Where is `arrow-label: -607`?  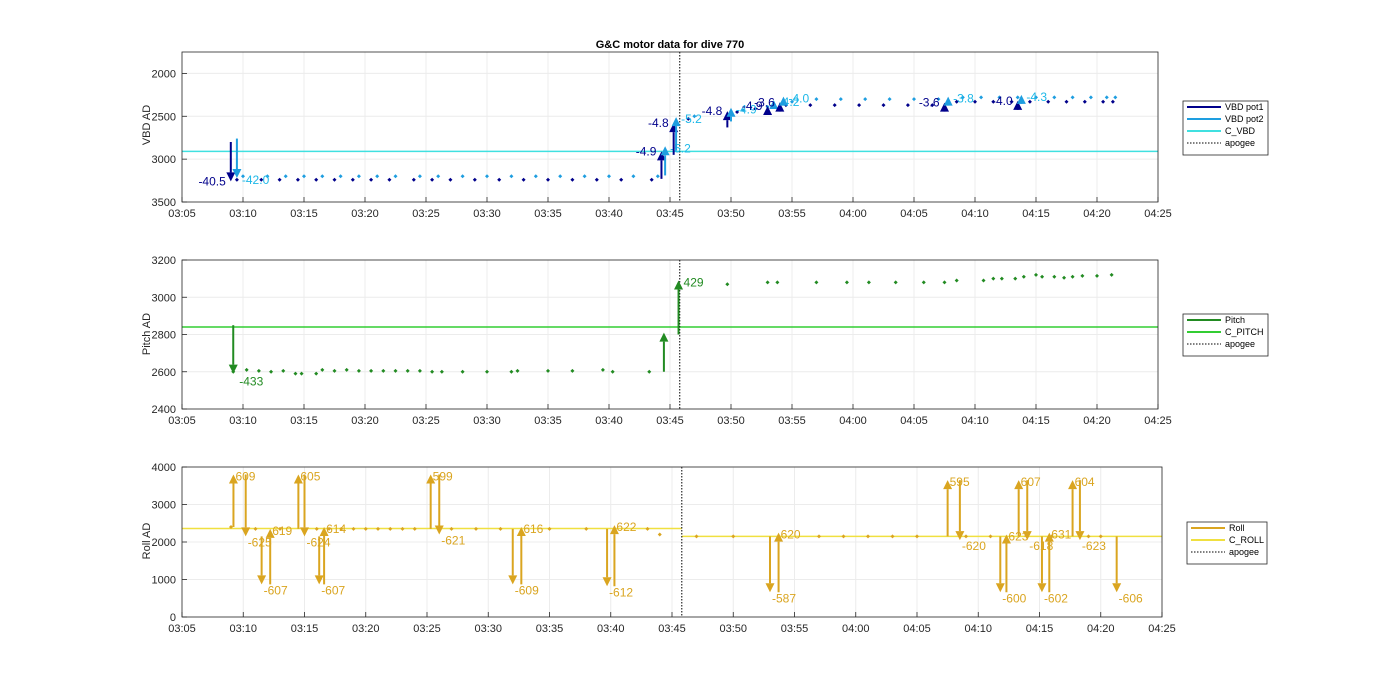 arrow-label: -607 is located at coordinates (333, 590).